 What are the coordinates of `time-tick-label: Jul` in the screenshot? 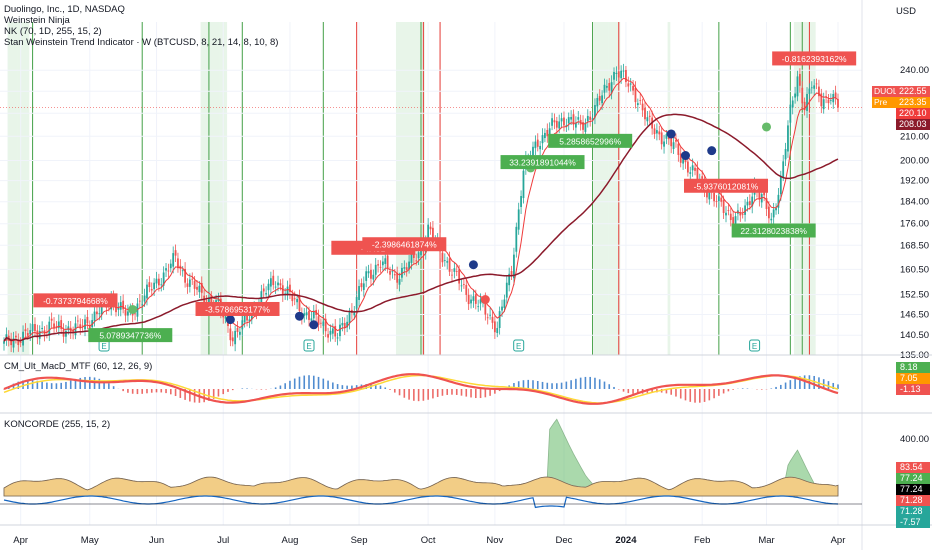 It's located at (223, 540).